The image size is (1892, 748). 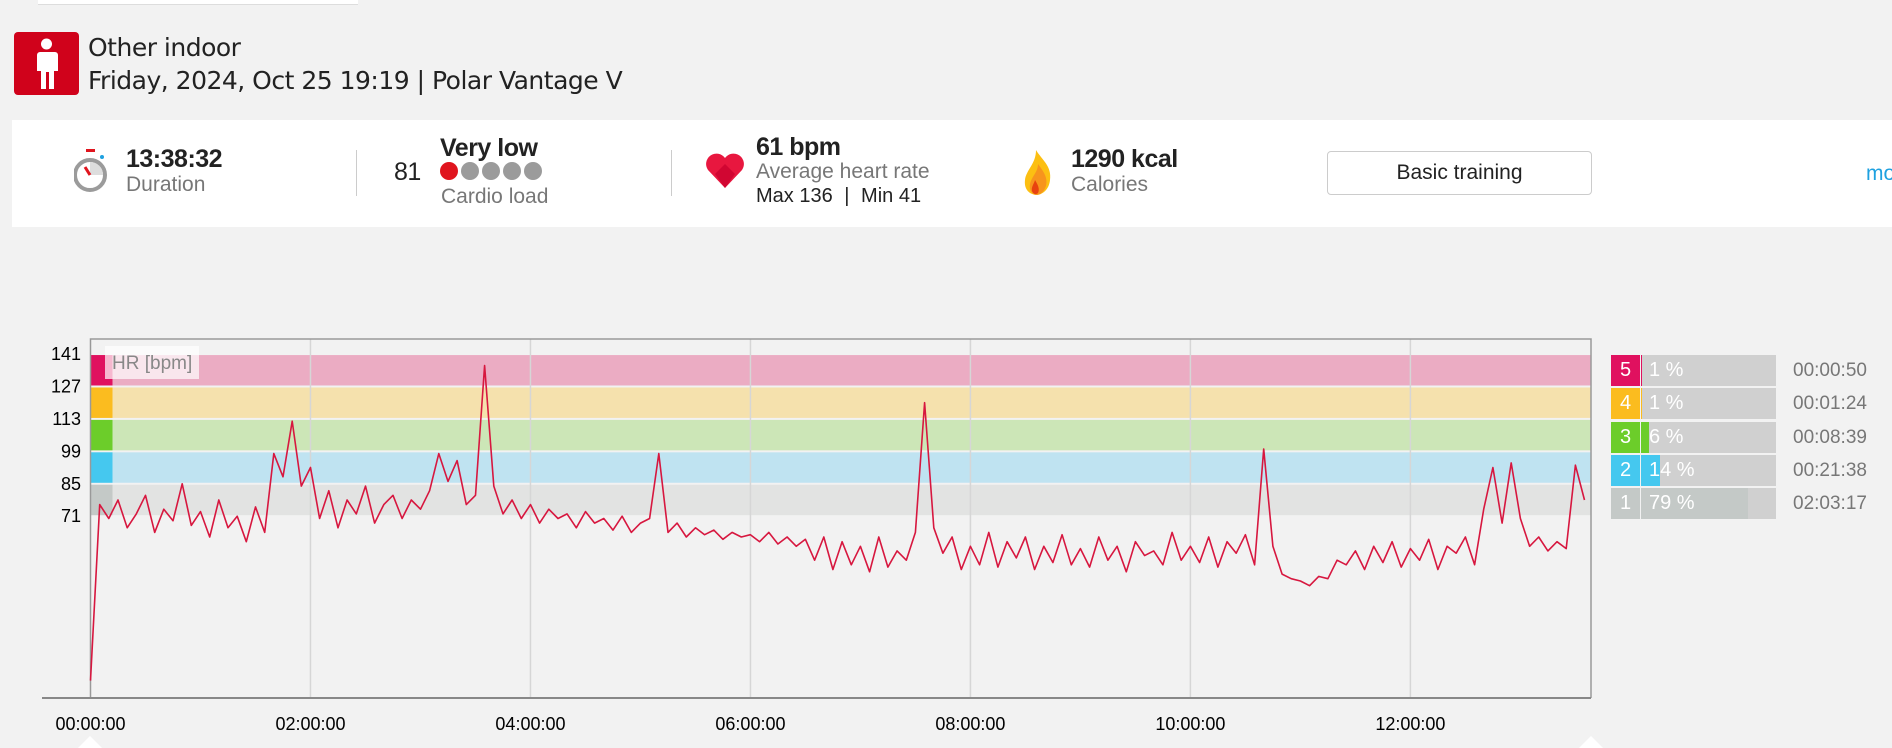 I want to click on zone-number: 2, so click(x=1625, y=470).